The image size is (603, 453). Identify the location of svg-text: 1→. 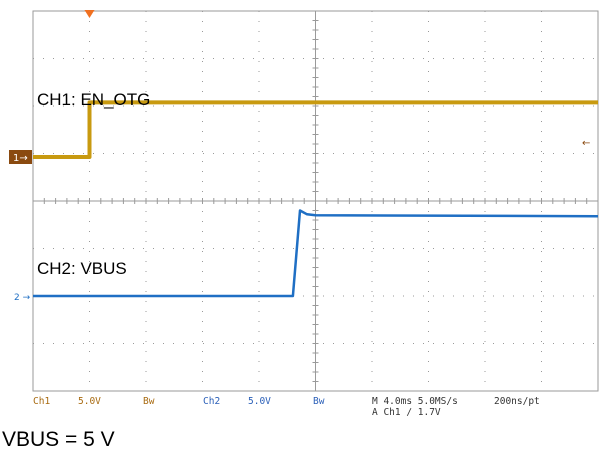
(20, 158).